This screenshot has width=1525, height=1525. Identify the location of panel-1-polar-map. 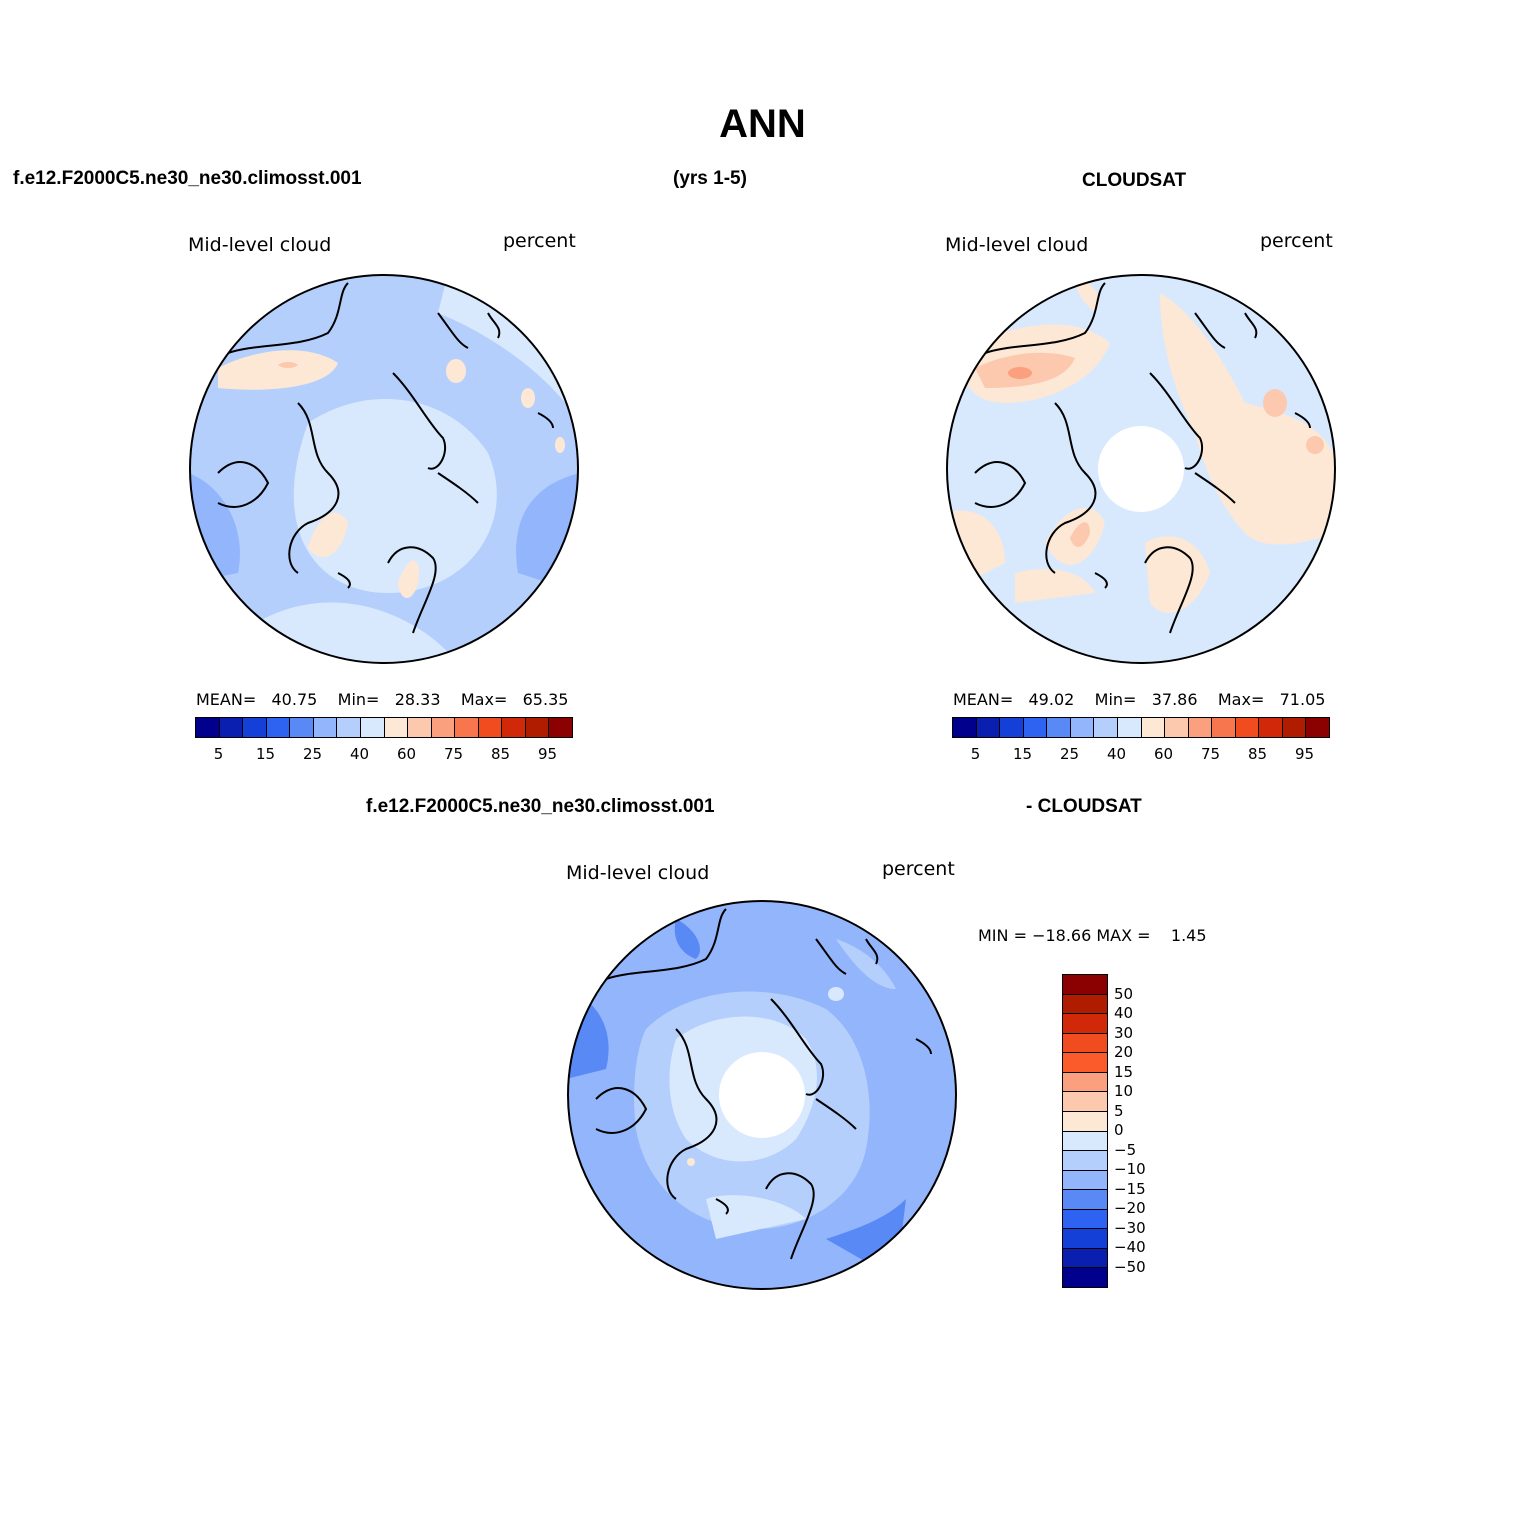
(384, 469).